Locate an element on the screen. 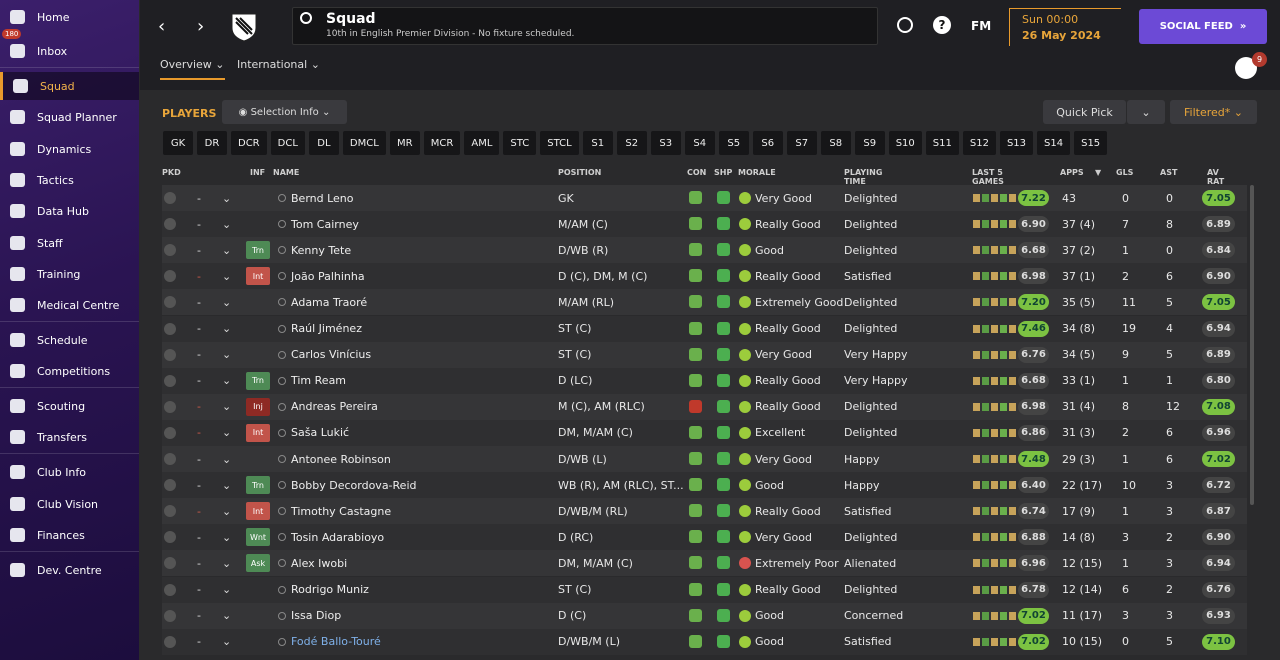  nav-item: Inbox 180 is located at coordinates (69, 47).